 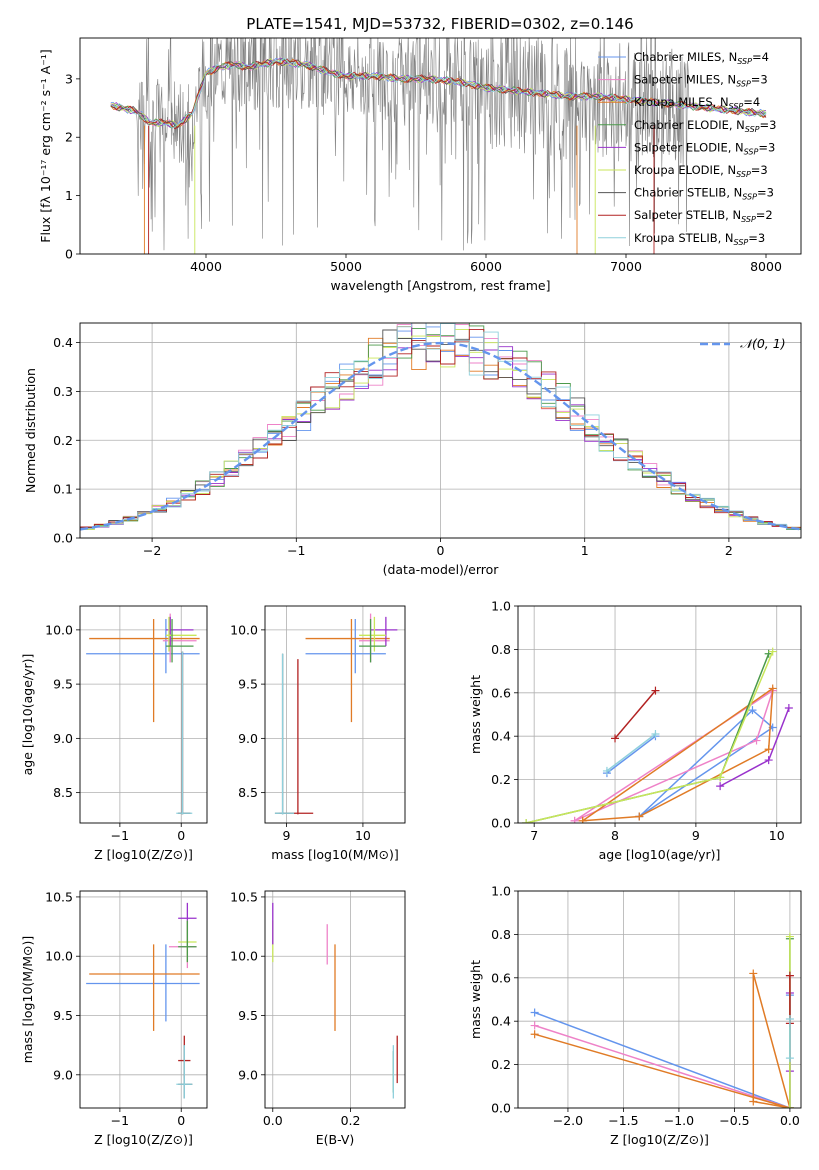 I want to click on legend-entry: Kroupa ELODIE, NSSP=3, so click(x=701, y=171).